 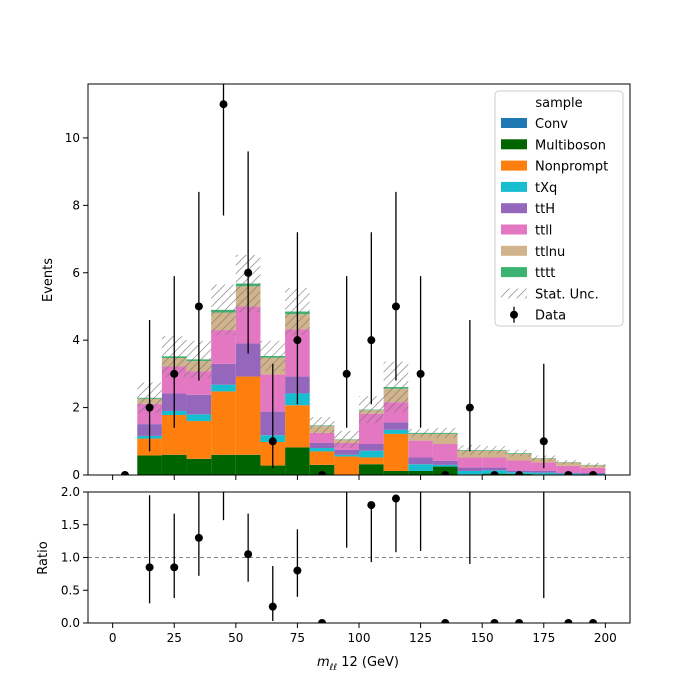 What do you see at coordinates (558, 103) in the screenshot?
I see `legend-title: sample` at bounding box center [558, 103].